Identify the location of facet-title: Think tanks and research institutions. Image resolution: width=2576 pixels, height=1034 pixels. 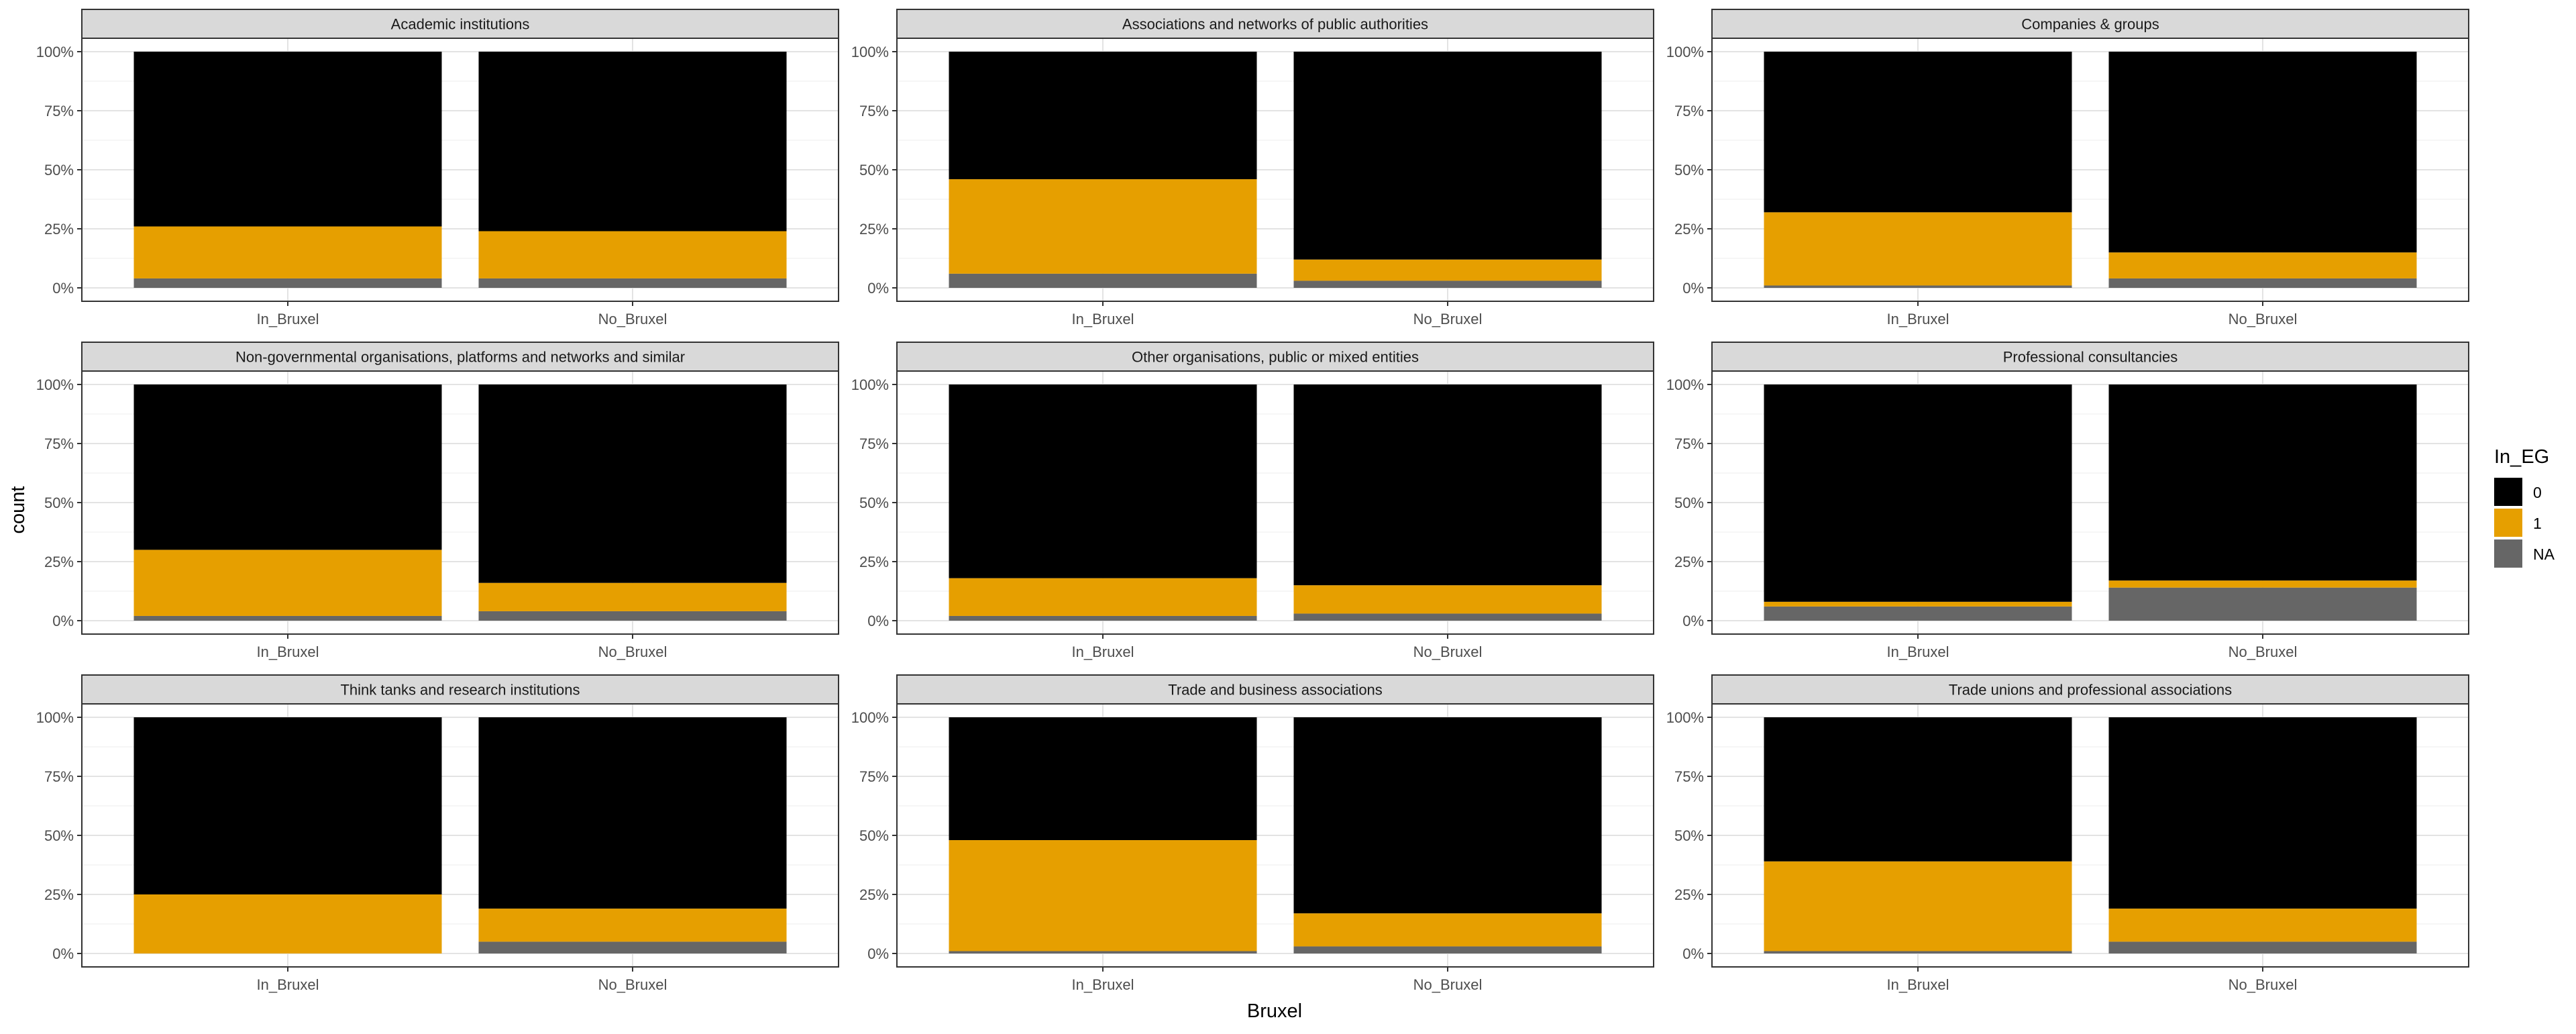
(460, 690).